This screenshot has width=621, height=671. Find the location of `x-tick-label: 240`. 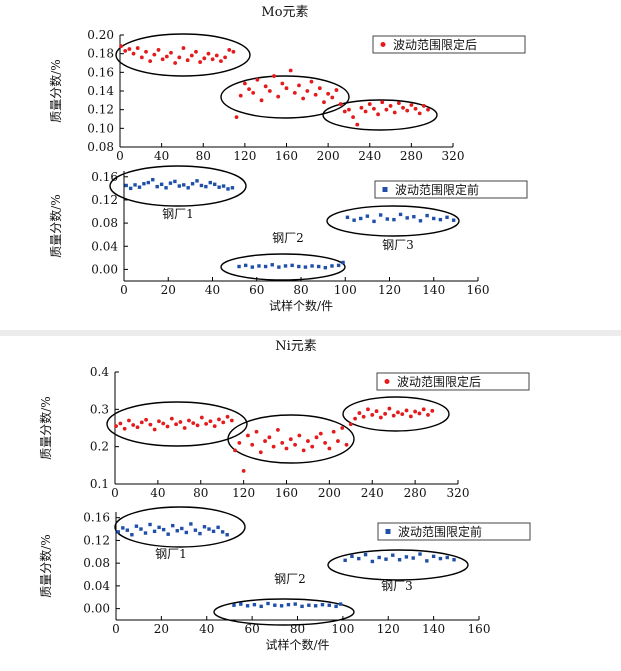

x-tick-label: 240 is located at coordinates (372, 493).